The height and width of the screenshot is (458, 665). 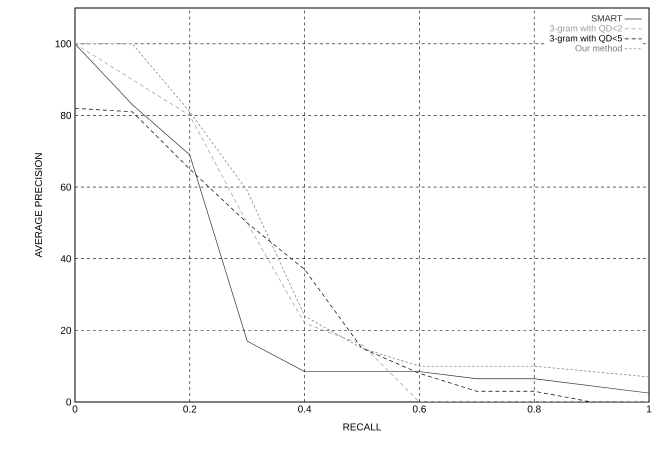 I want to click on y-tick-label: 0, so click(x=69, y=402).